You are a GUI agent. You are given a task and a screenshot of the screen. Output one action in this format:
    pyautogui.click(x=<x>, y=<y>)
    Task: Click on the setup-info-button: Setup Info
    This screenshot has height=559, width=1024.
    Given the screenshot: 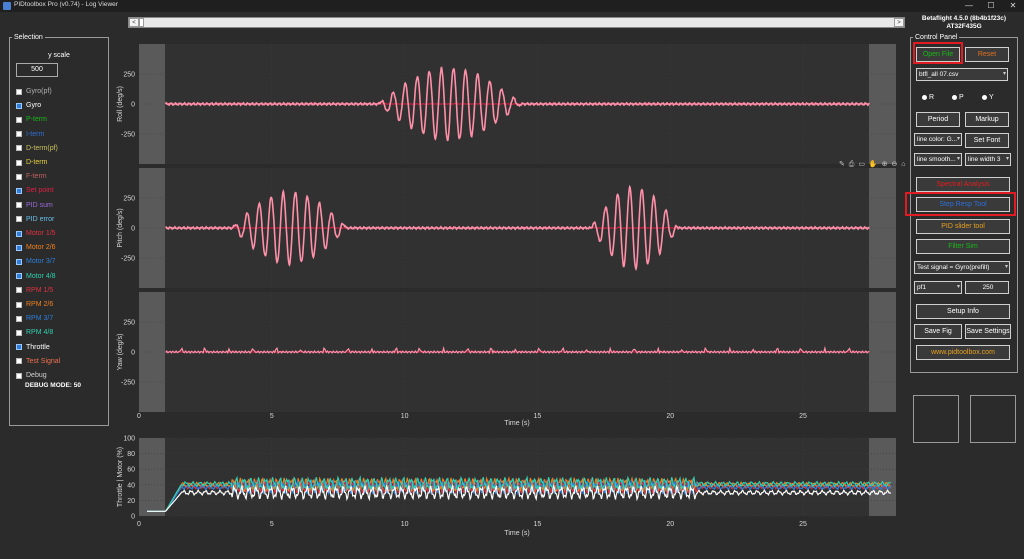 What is the action you would take?
    pyautogui.click(x=963, y=311)
    